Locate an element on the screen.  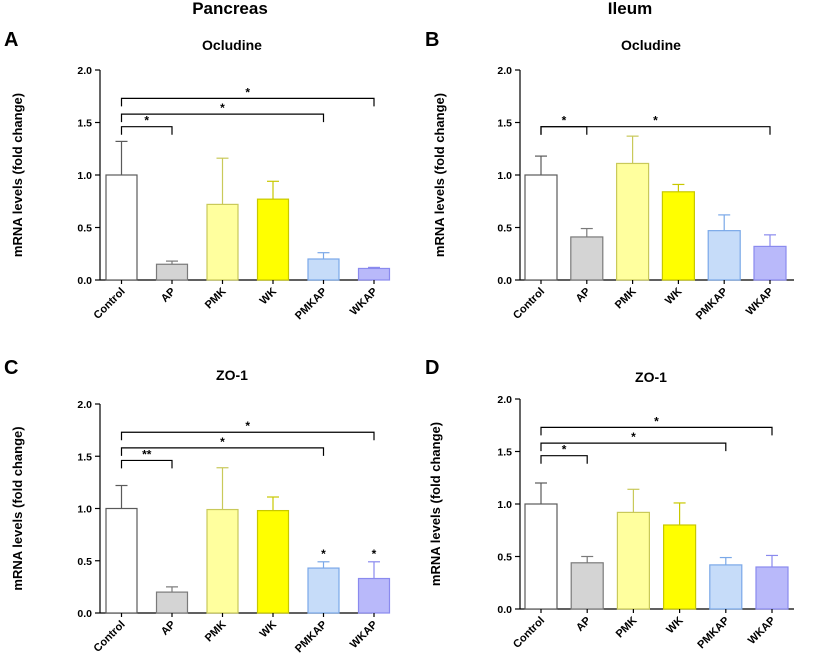
column-title-ileum: Ileum is located at coordinates (630, 9).